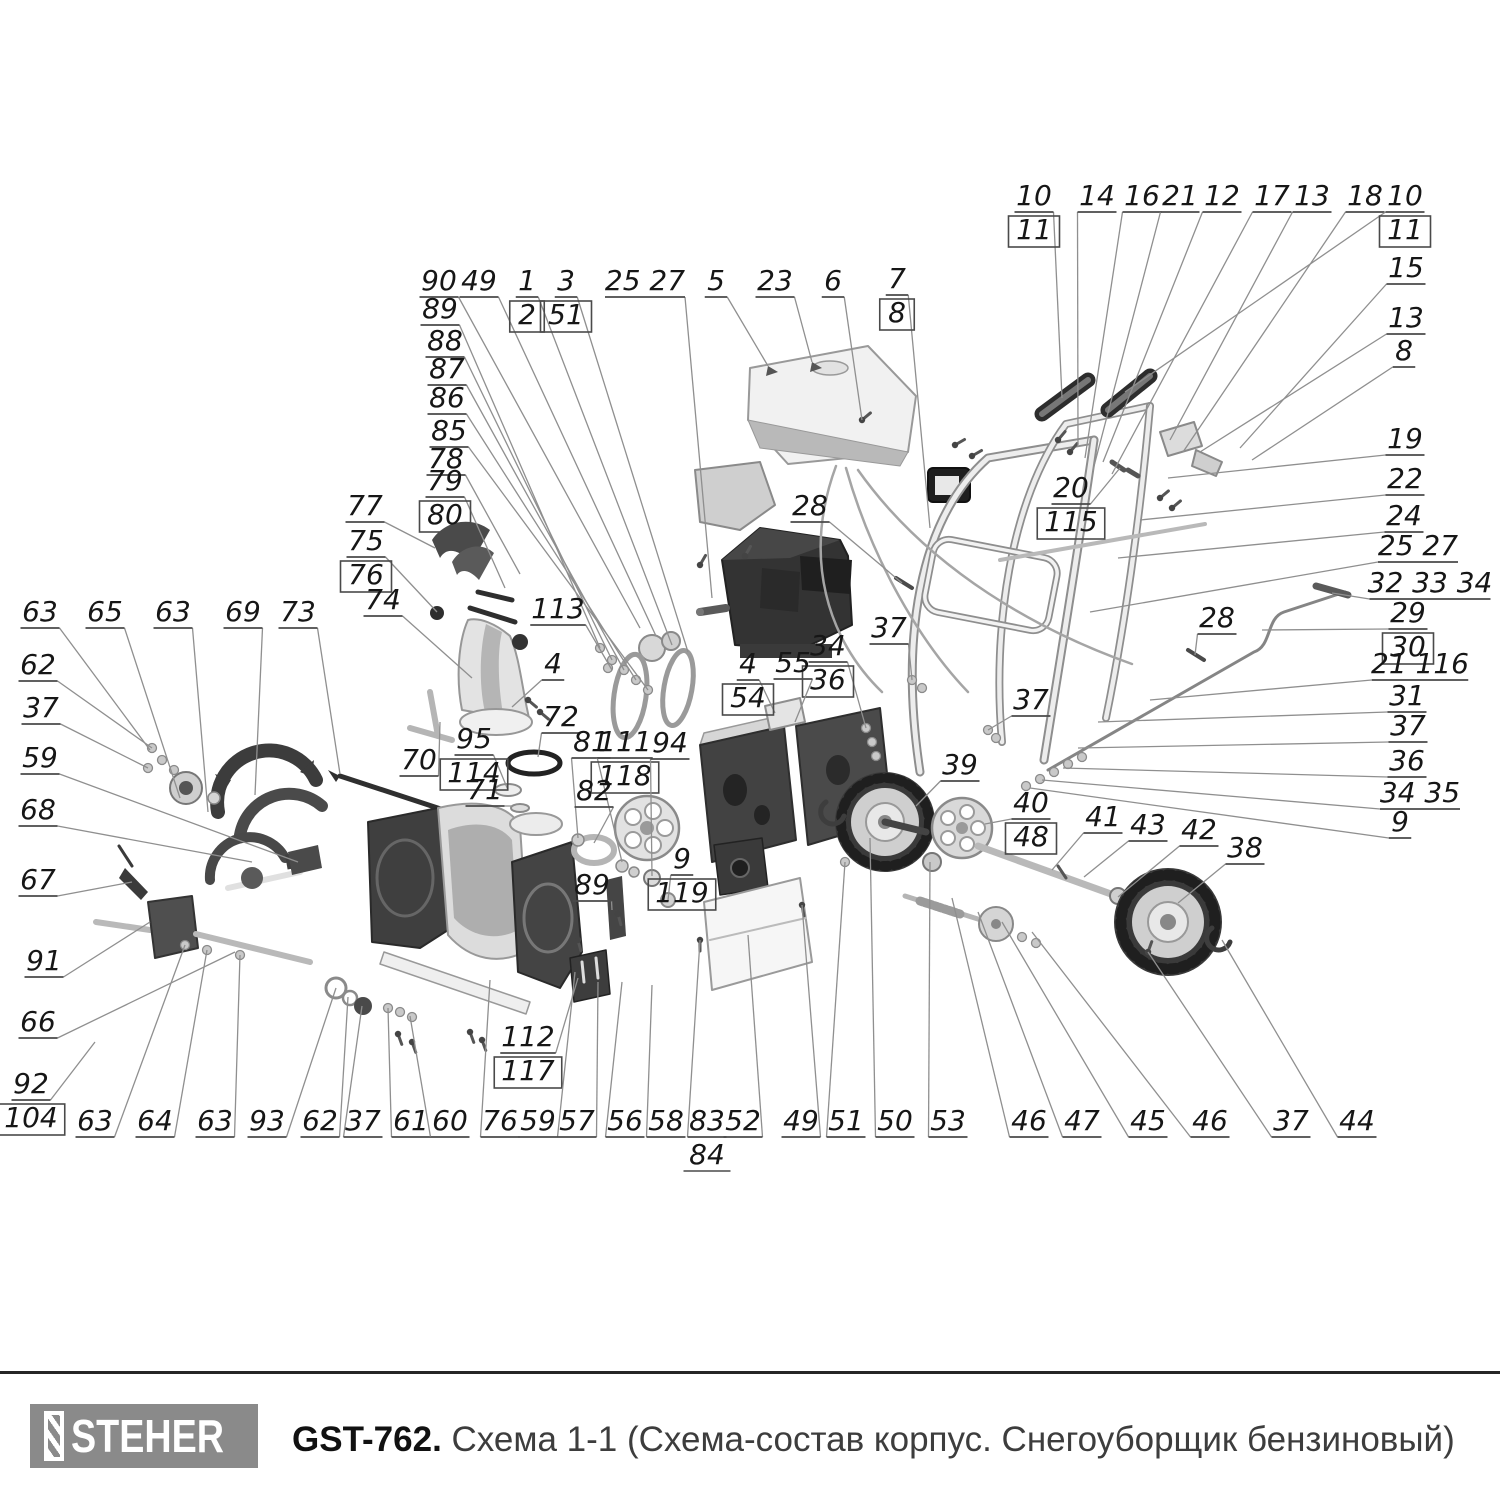  Describe the element at coordinates (793, 662) in the screenshot. I see `svg-text: 55` at that location.